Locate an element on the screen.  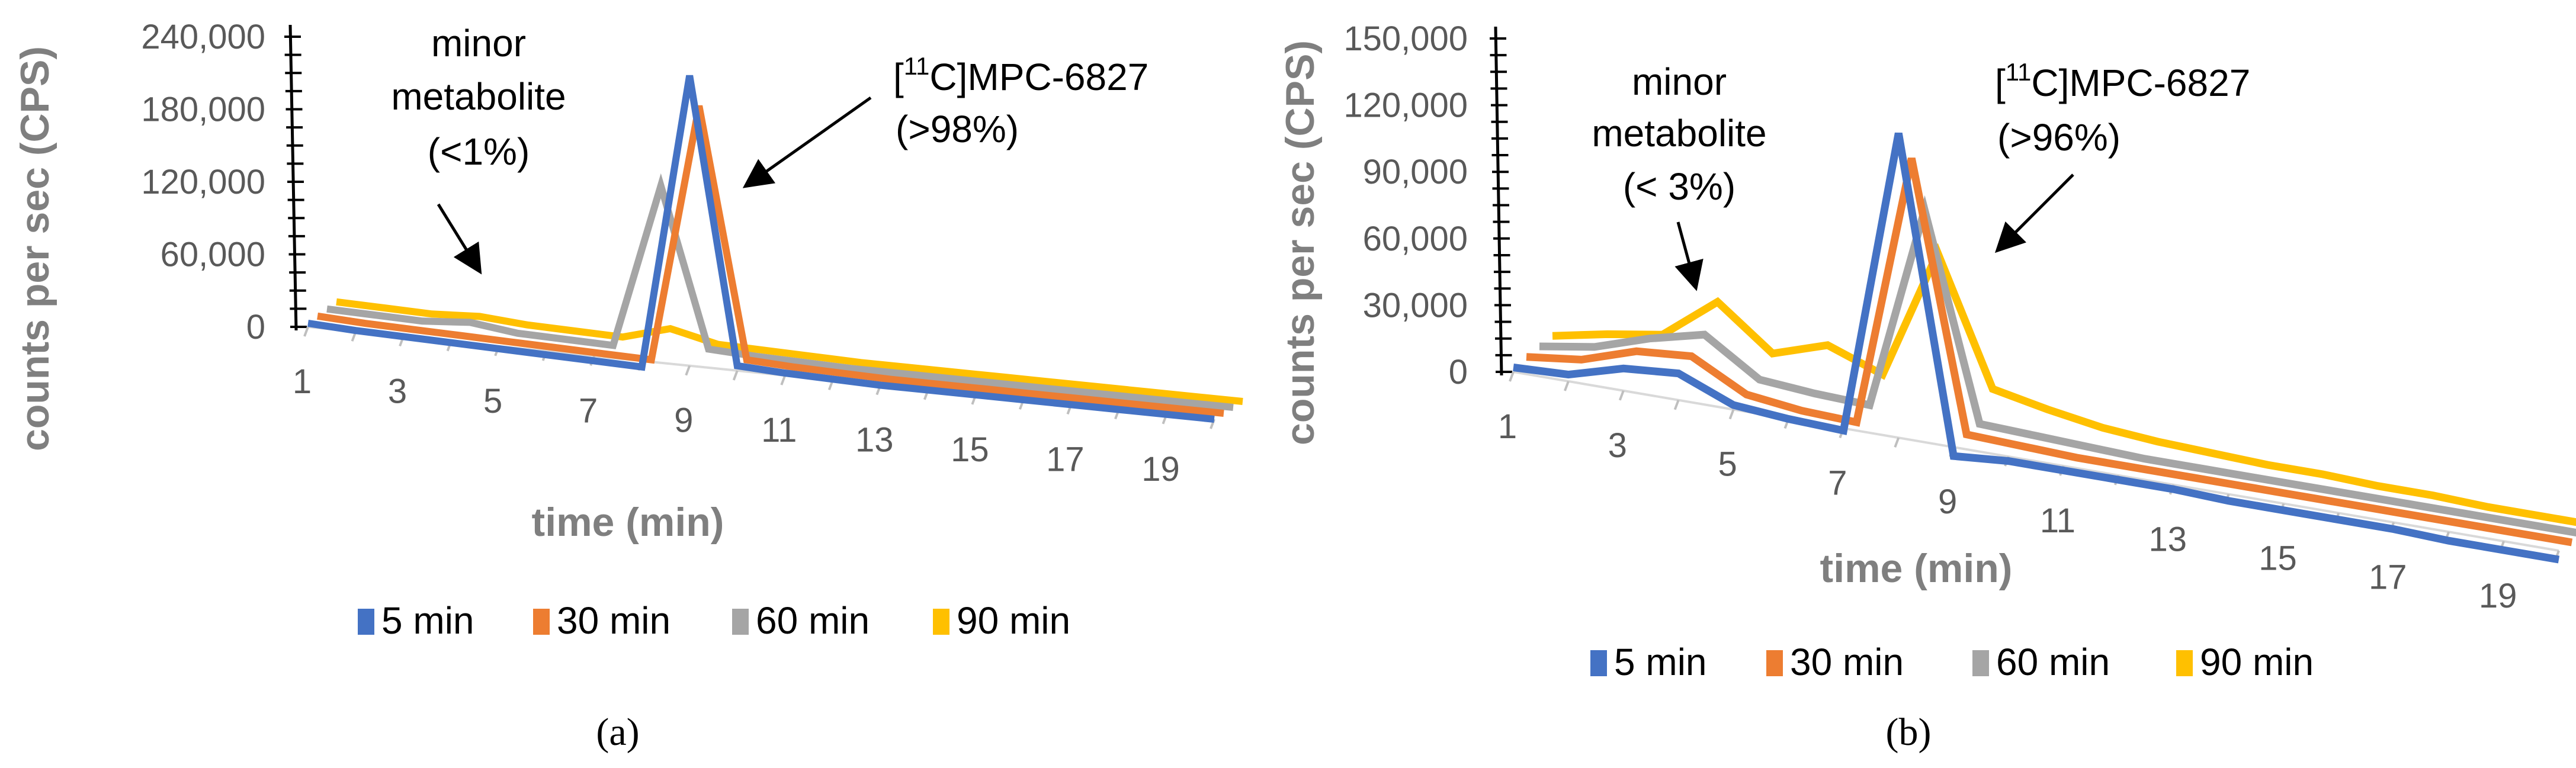
chart-b-legend: 5 min 30 min 60 min 90 min is located at coordinates (1952, 662).